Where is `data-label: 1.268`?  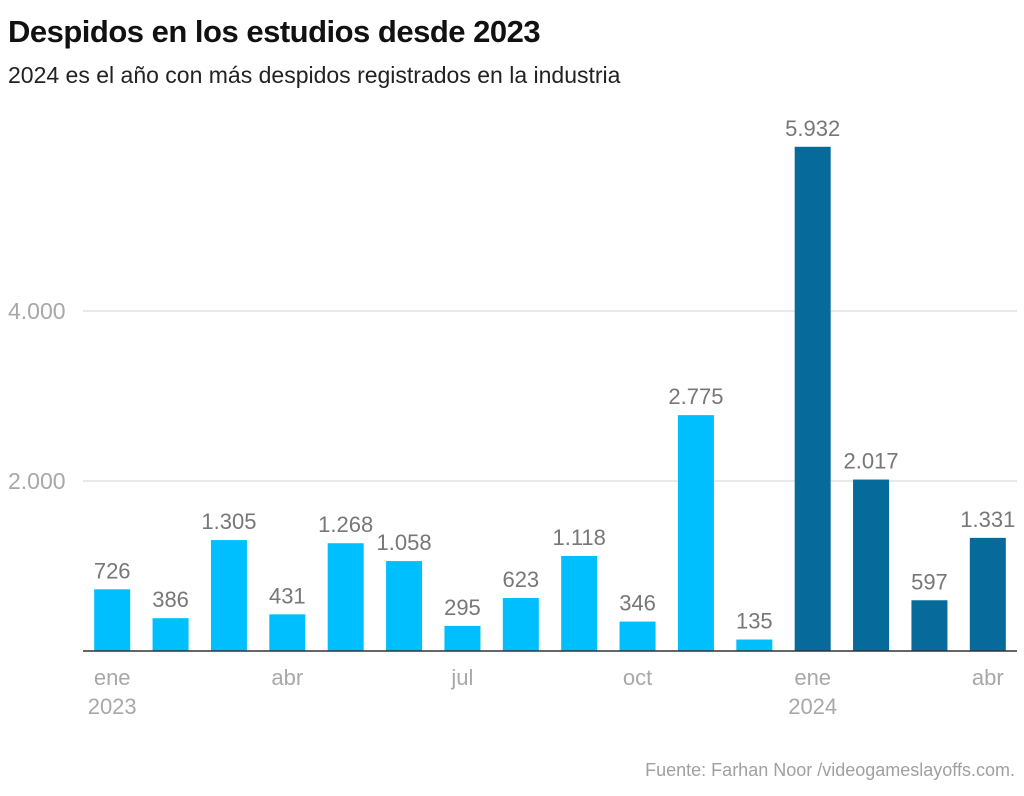
data-label: 1.268 is located at coordinates (345, 524).